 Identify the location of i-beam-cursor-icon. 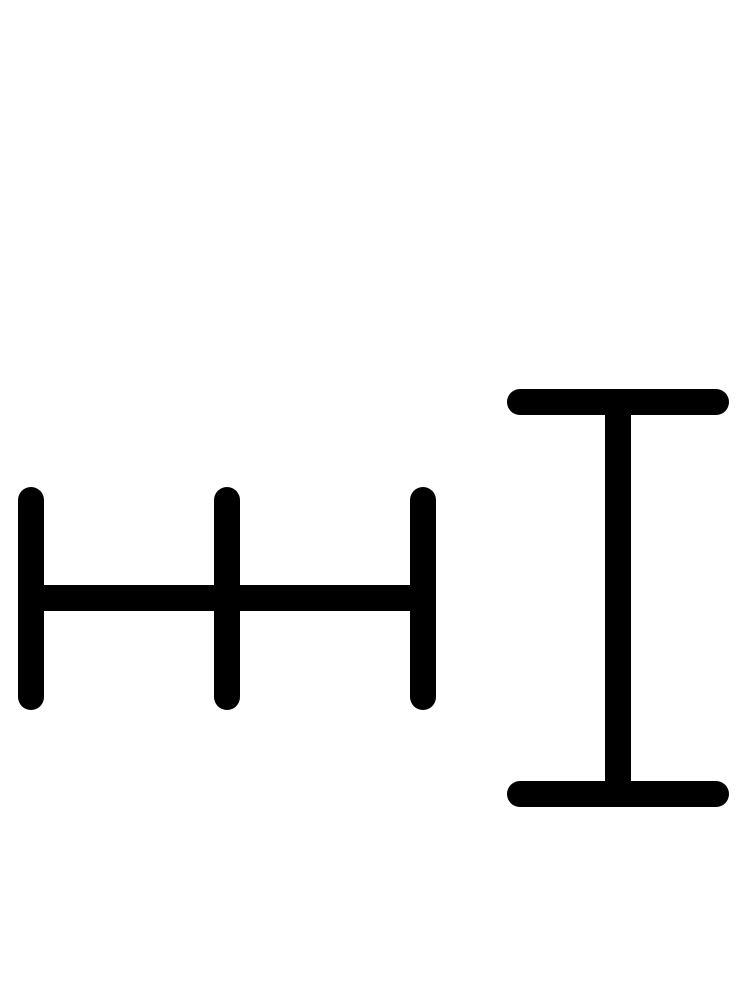
(618, 598).